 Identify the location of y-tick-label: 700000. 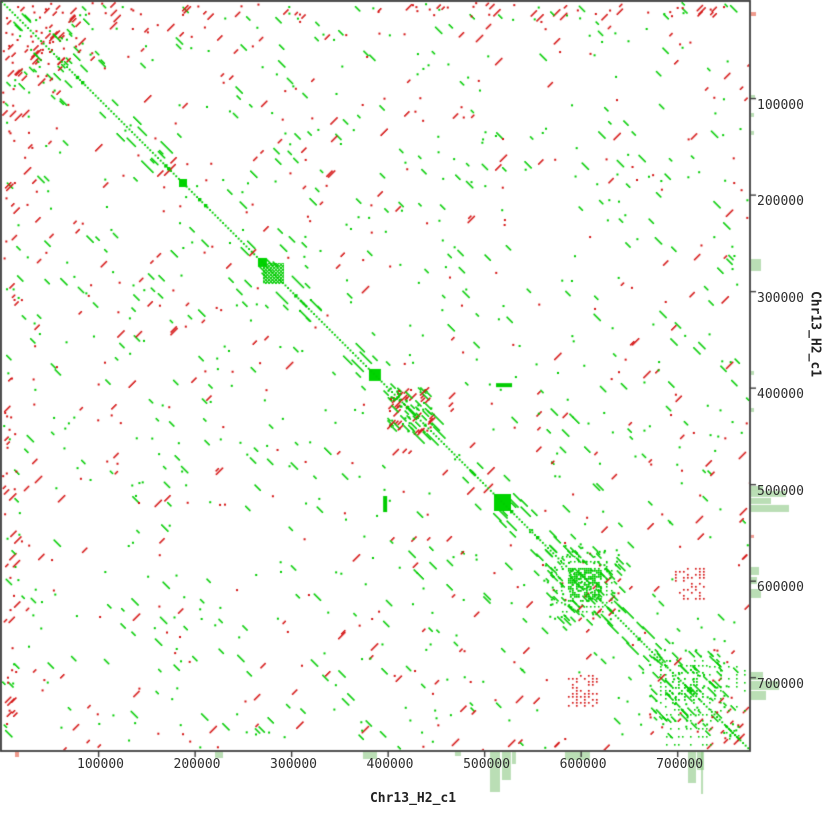
(780, 684).